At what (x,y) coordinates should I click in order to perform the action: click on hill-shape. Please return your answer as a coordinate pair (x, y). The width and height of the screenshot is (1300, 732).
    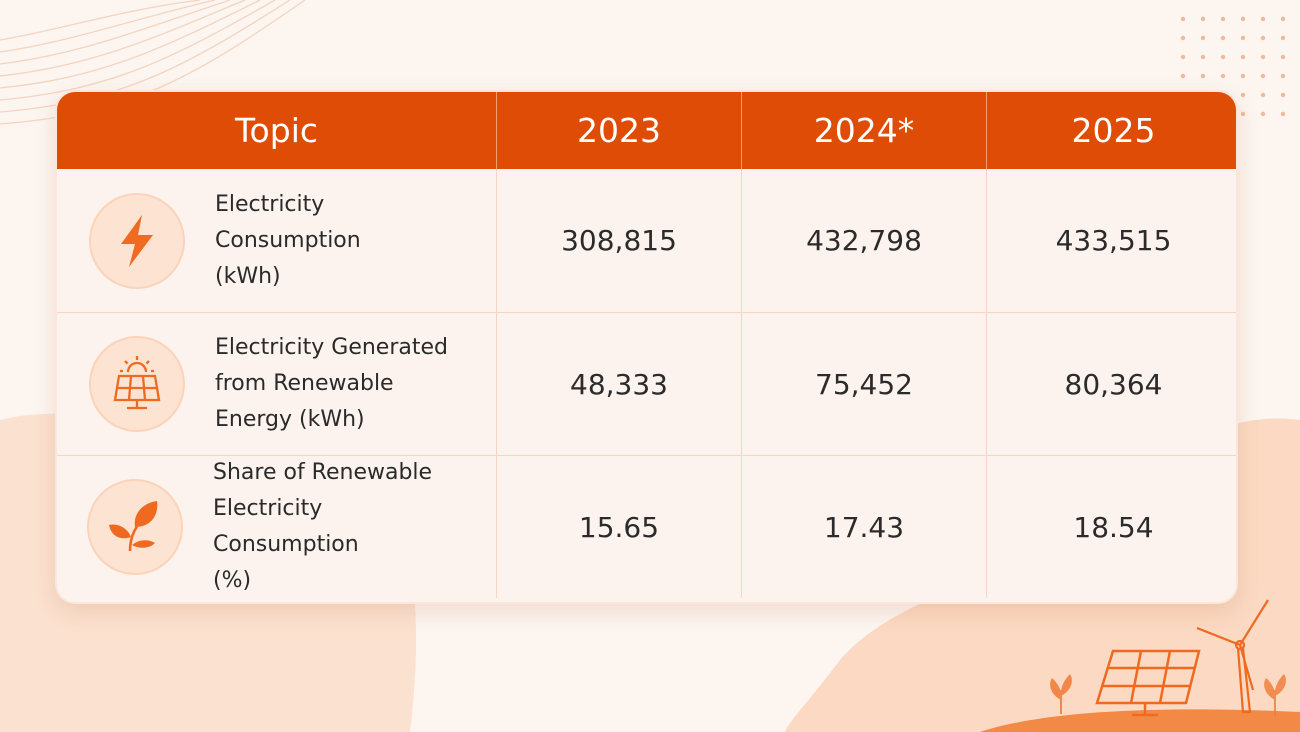
    Looking at the image, I should click on (1140, 720).